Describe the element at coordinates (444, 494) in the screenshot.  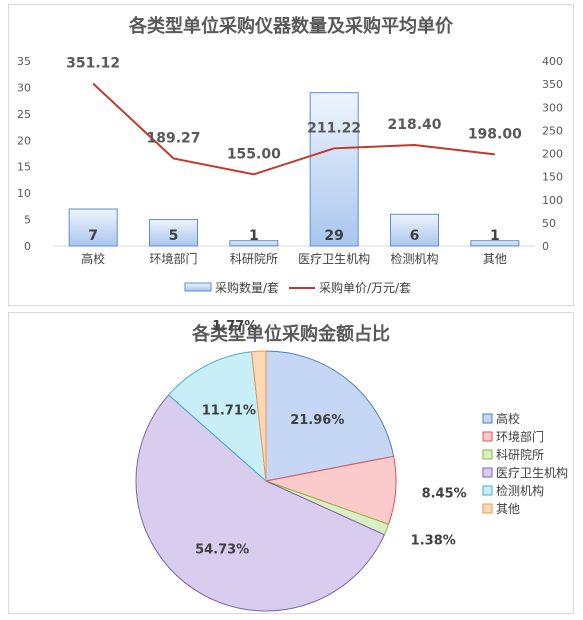
I see `pie-data-label: 8.45%` at that location.